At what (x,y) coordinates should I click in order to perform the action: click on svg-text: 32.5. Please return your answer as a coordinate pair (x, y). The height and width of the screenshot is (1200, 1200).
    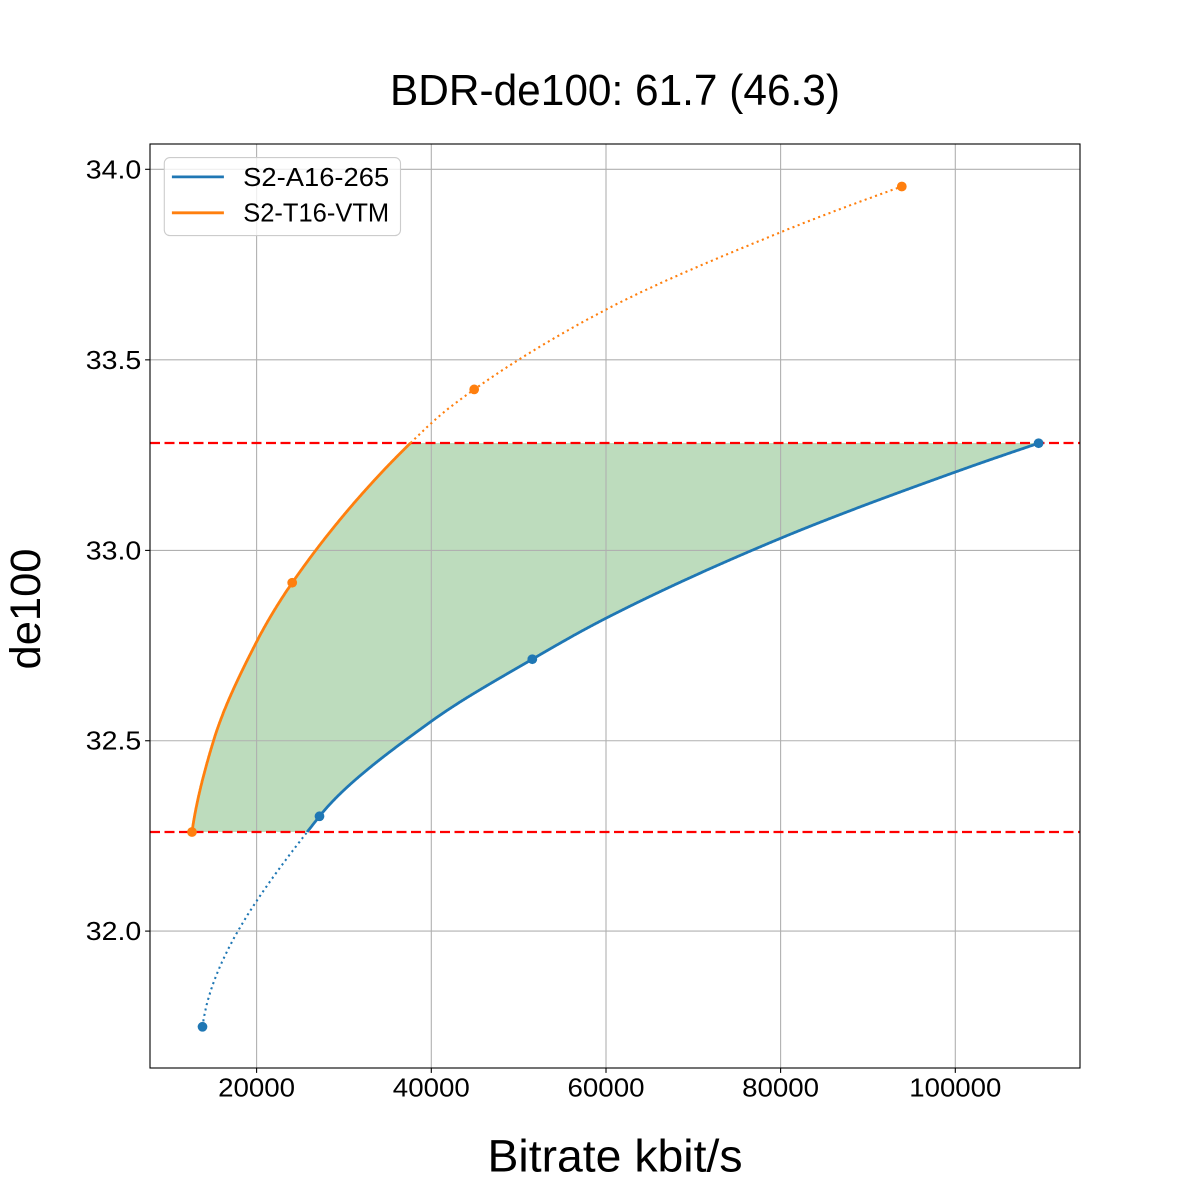
    Looking at the image, I should click on (114, 741).